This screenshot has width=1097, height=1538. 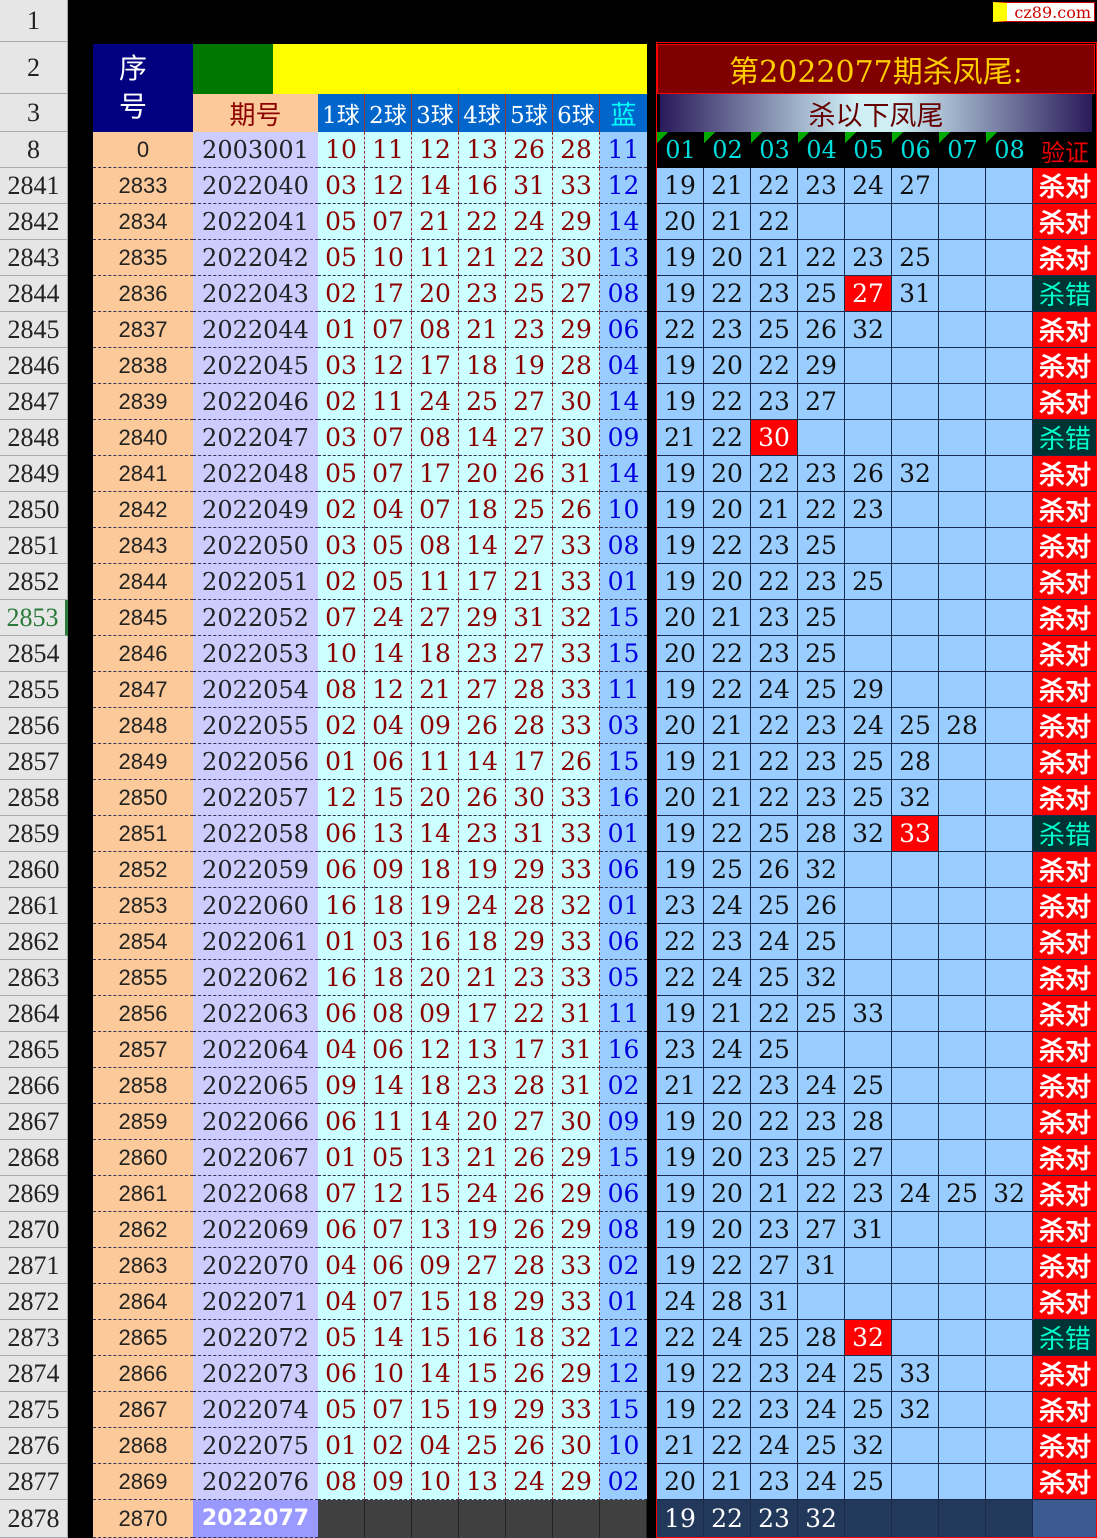 I want to click on period-cell: 2022063, so click(x=255, y=1014).